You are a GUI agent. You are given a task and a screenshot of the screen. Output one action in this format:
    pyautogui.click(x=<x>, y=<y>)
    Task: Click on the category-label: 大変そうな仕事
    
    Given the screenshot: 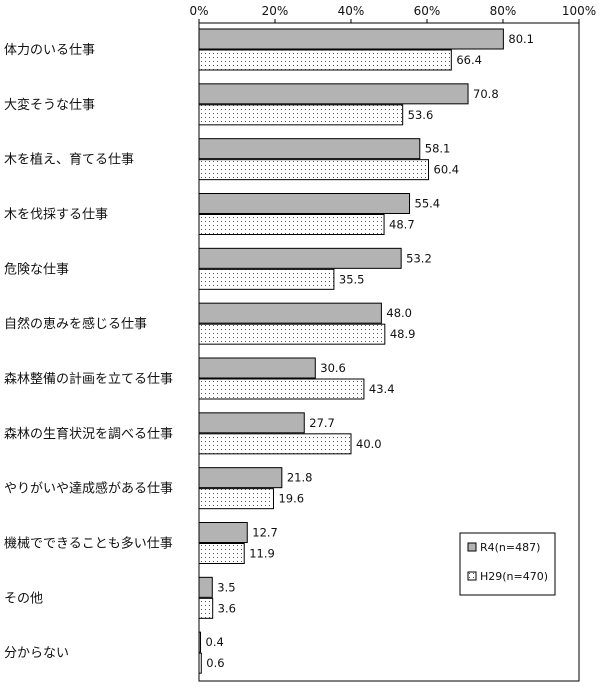 What is the action you would take?
    pyautogui.click(x=49, y=105)
    